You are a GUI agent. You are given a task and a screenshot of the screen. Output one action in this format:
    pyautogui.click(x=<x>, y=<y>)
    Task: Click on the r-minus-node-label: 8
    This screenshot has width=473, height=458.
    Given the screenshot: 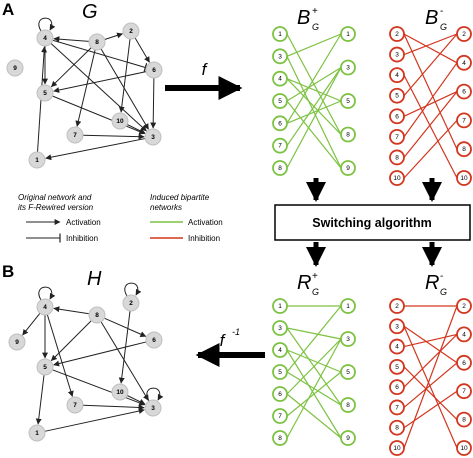 What is the action you would take?
    pyautogui.click(x=464, y=420)
    